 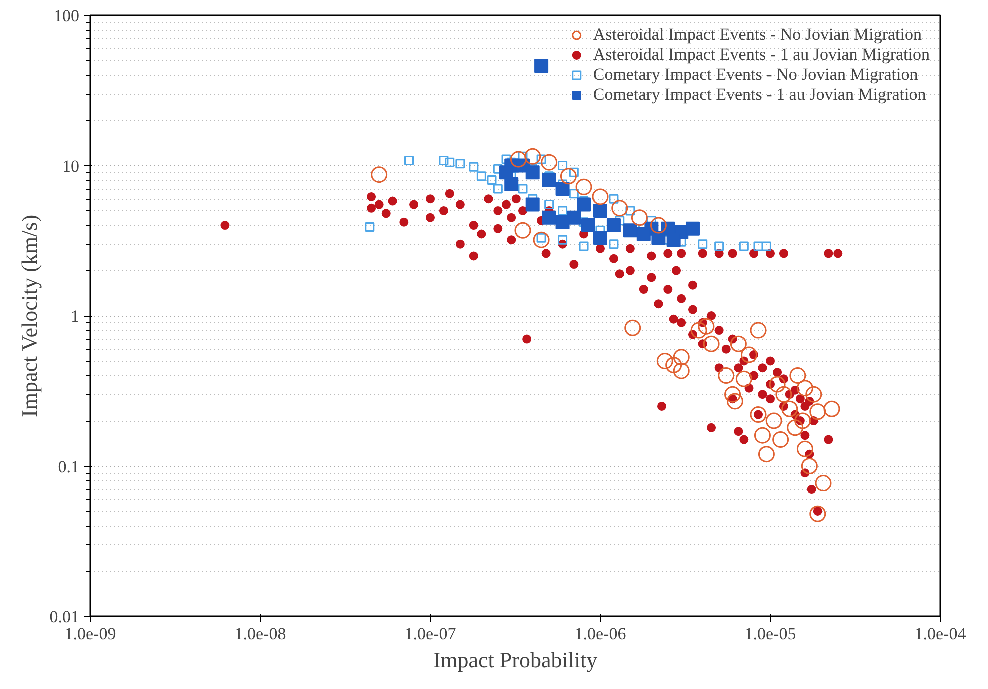 I want to click on y-tick-label: 10, so click(x=71, y=166).